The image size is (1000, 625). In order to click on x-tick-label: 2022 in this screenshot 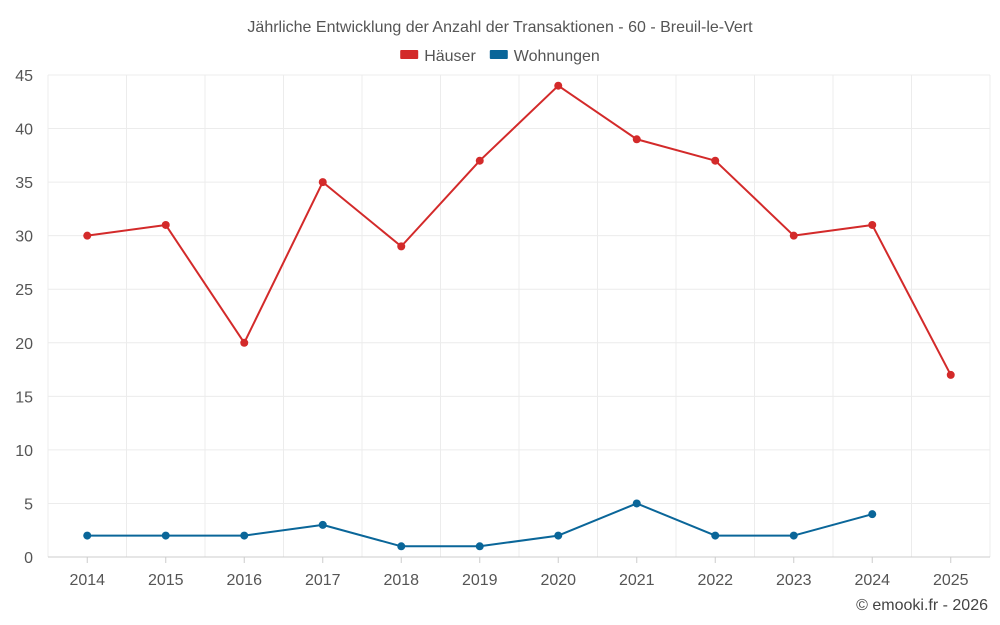, I will do `click(715, 580)`.